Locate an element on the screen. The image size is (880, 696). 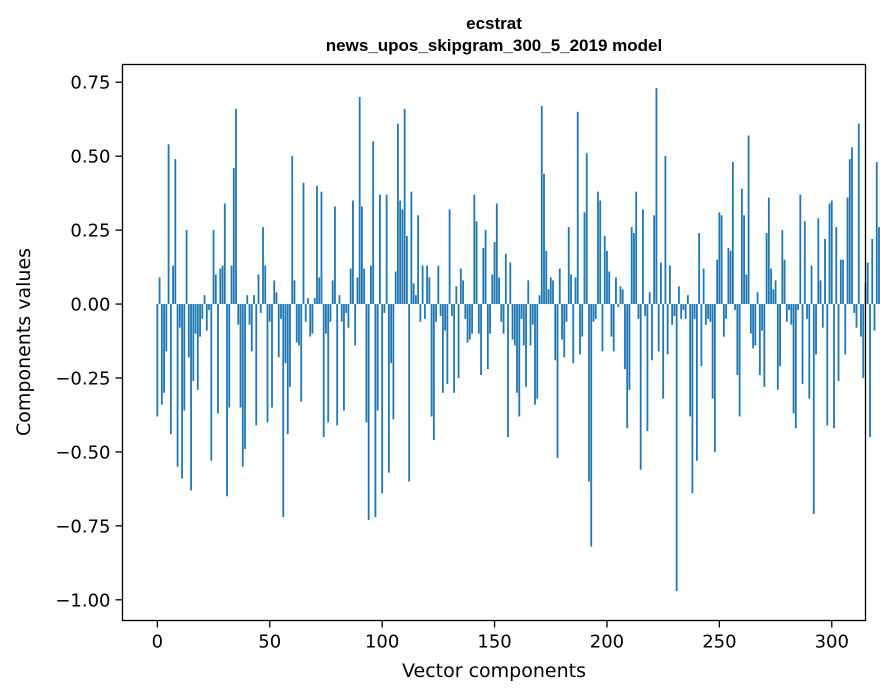
chart-subtitle: news_upos_skipgram_300_5_2019 model is located at coordinates (494, 45).